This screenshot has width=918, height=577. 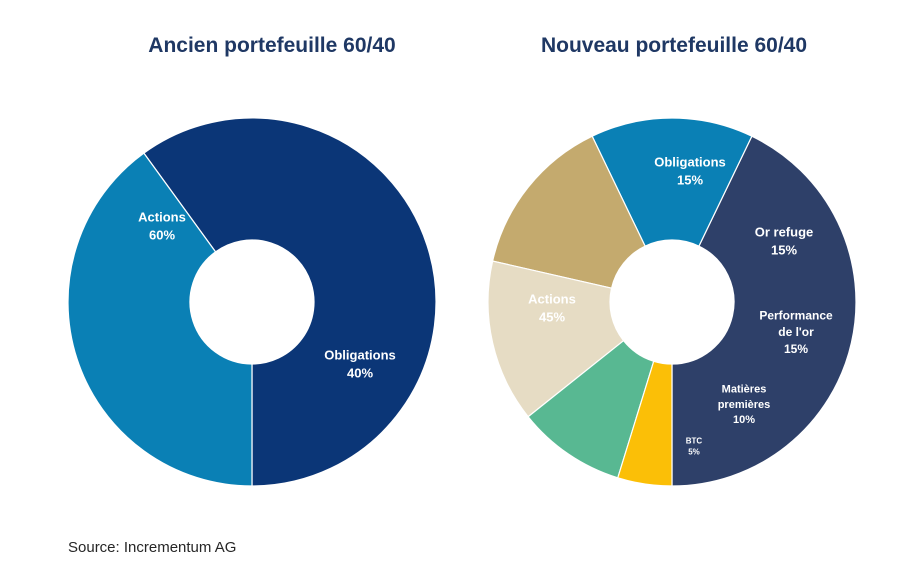 I want to click on old-label-actions-line: Actions, so click(x=162, y=217).